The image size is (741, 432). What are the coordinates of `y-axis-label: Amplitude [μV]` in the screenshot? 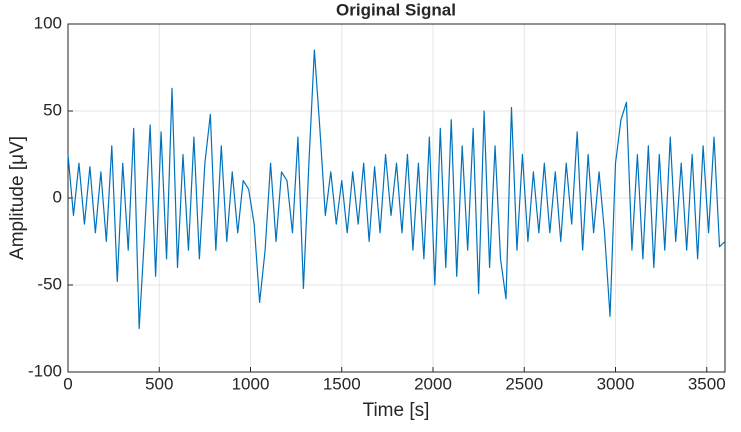 It's located at (17, 198).